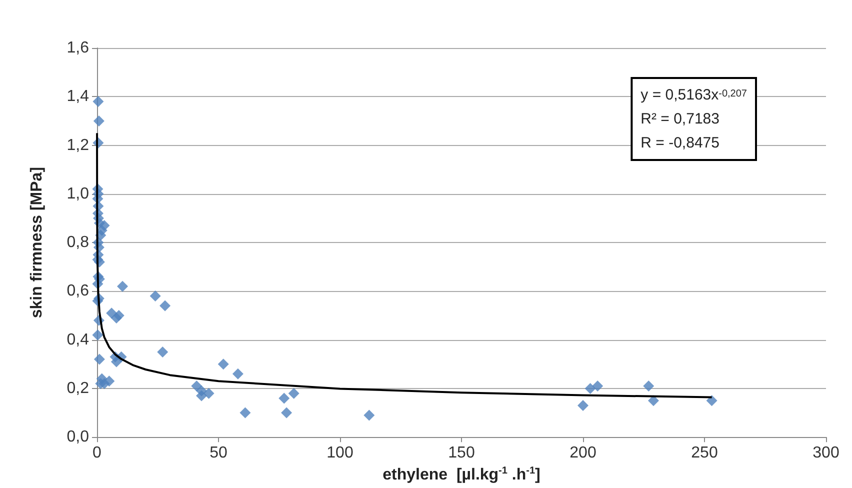 This screenshot has width=852, height=488. What do you see at coordinates (680, 143) in the screenshot?
I see `annotation: R = -0,8475` at bounding box center [680, 143].